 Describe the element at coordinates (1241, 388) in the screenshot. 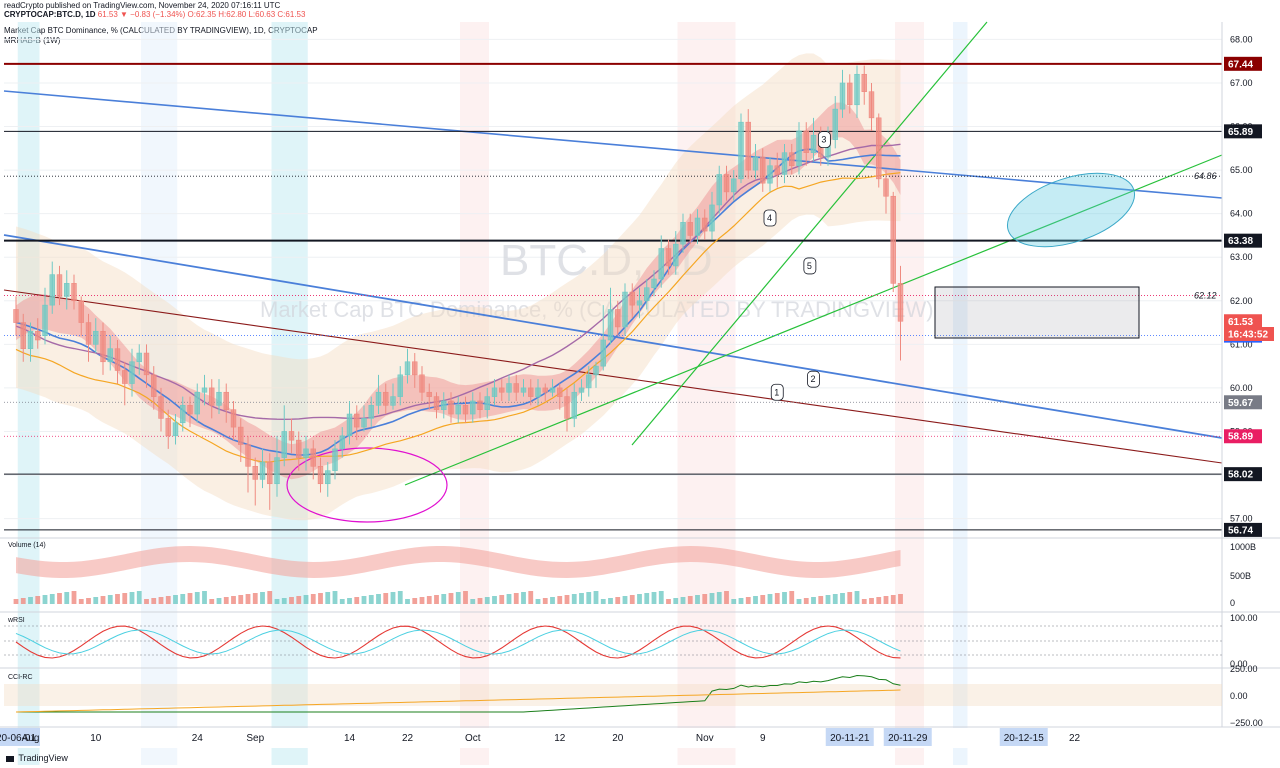

I see `y-tick-label: 60.00` at that location.